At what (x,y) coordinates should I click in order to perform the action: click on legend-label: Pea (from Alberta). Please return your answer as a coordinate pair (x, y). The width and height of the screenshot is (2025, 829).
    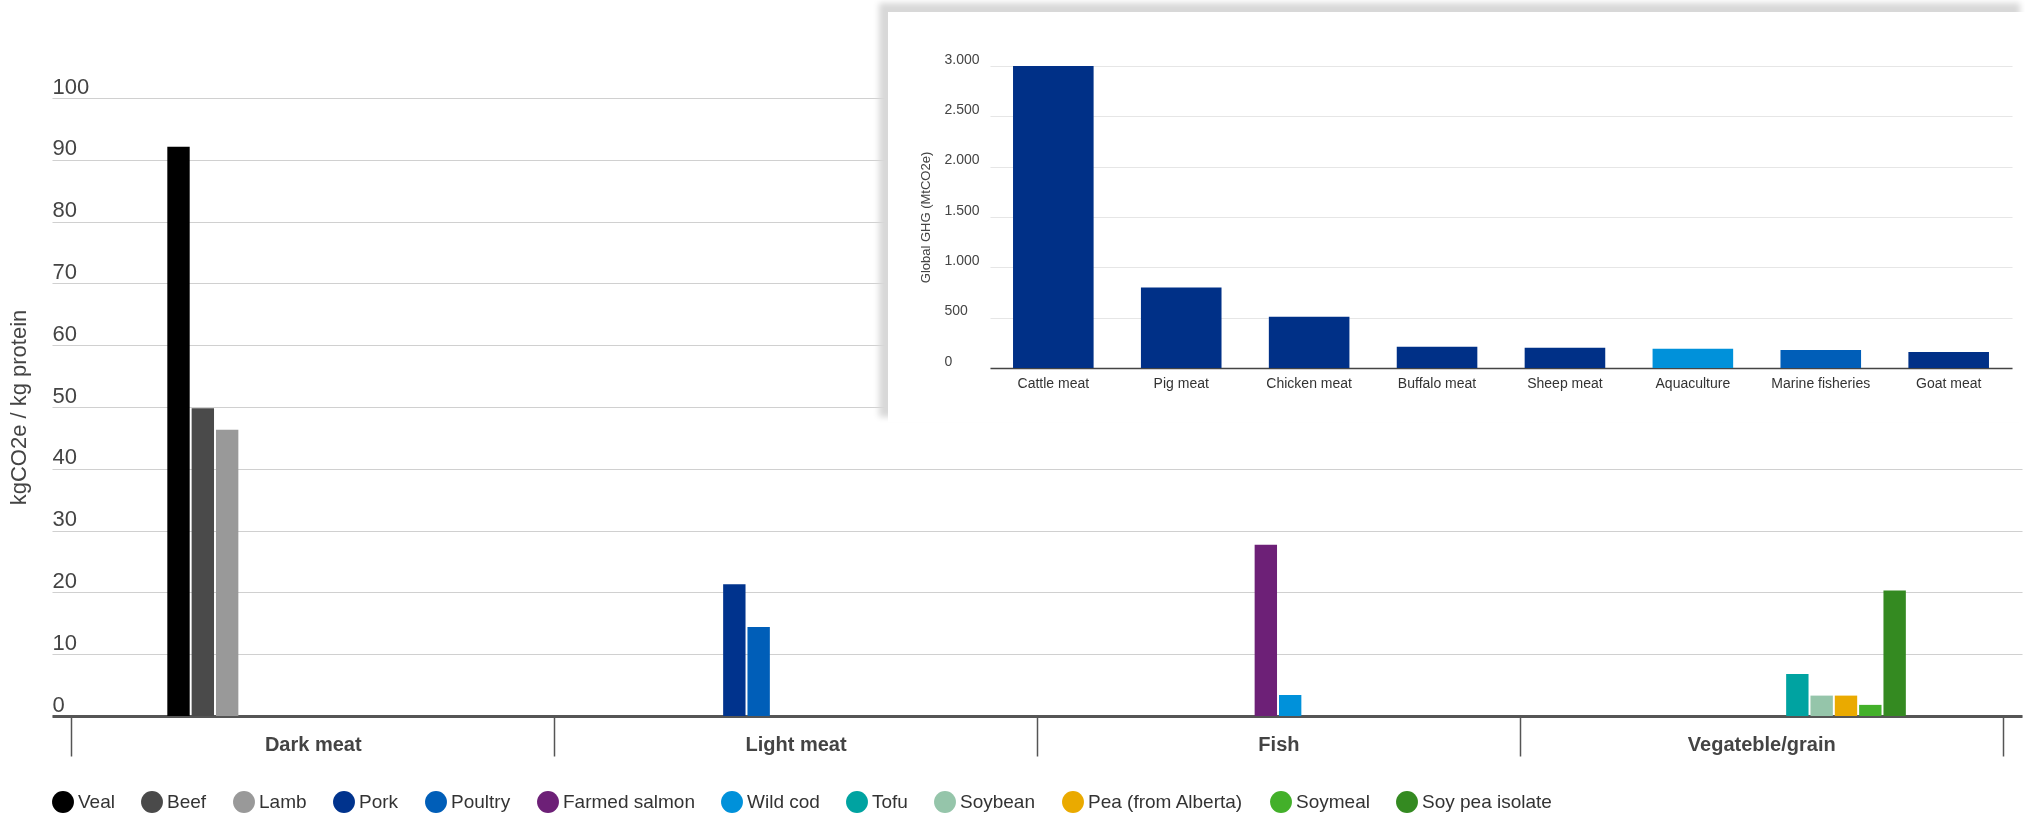
    Looking at the image, I should click on (1165, 802).